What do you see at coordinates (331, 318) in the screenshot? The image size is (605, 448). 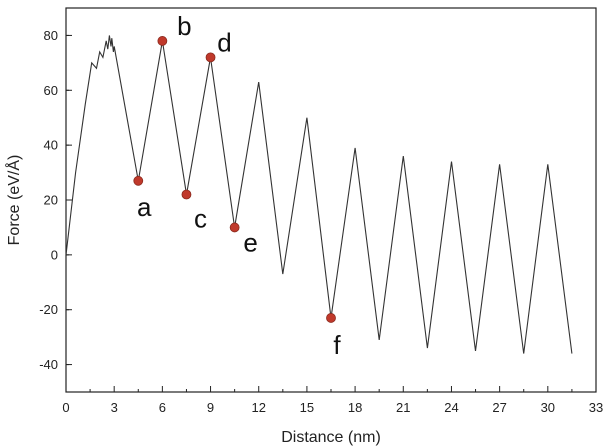 I see `point-marker-f` at bounding box center [331, 318].